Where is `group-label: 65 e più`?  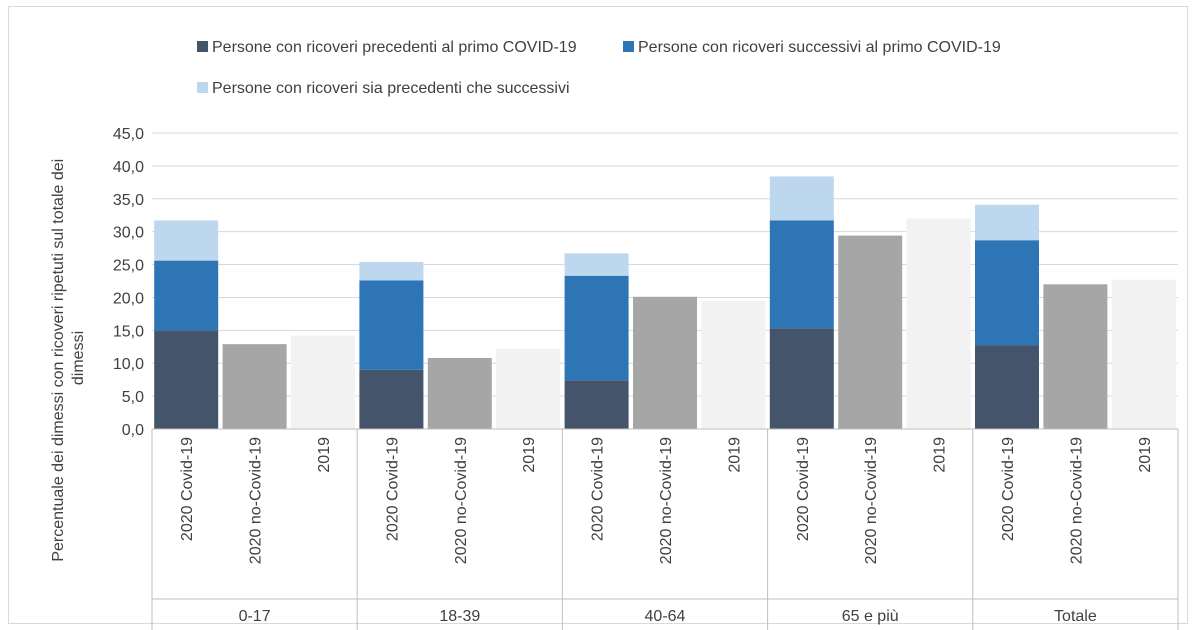
group-label: 65 e più is located at coordinates (870, 616).